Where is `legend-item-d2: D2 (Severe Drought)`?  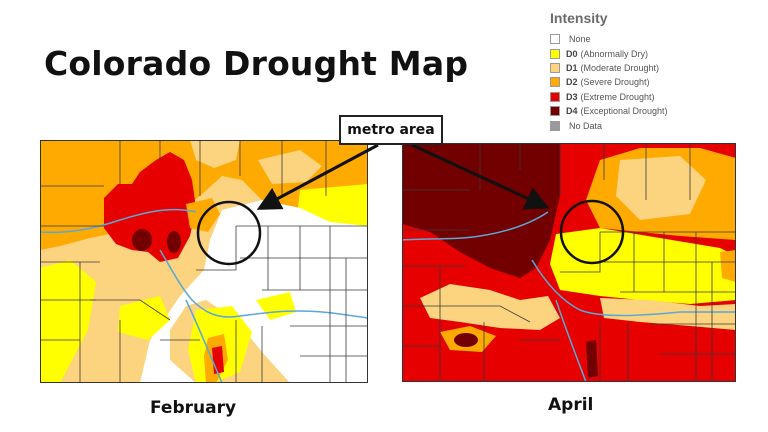
legend-item-d2: D2 (Severe Drought) is located at coordinates (655, 82).